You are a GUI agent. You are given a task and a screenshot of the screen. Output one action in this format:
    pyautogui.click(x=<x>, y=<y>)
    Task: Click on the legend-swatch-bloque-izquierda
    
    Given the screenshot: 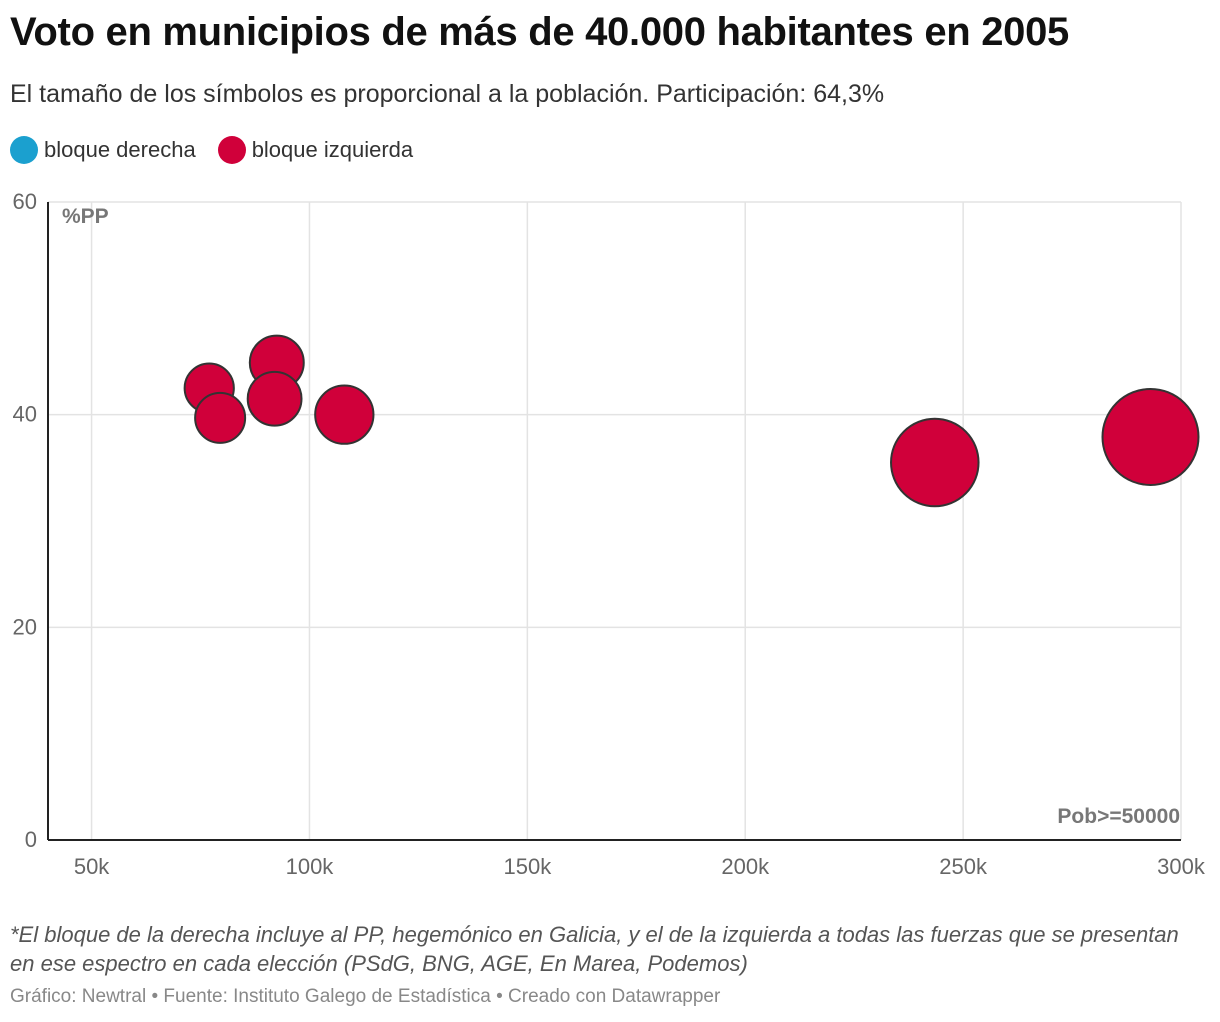 What is the action you would take?
    pyautogui.click(x=231, y=150)
    